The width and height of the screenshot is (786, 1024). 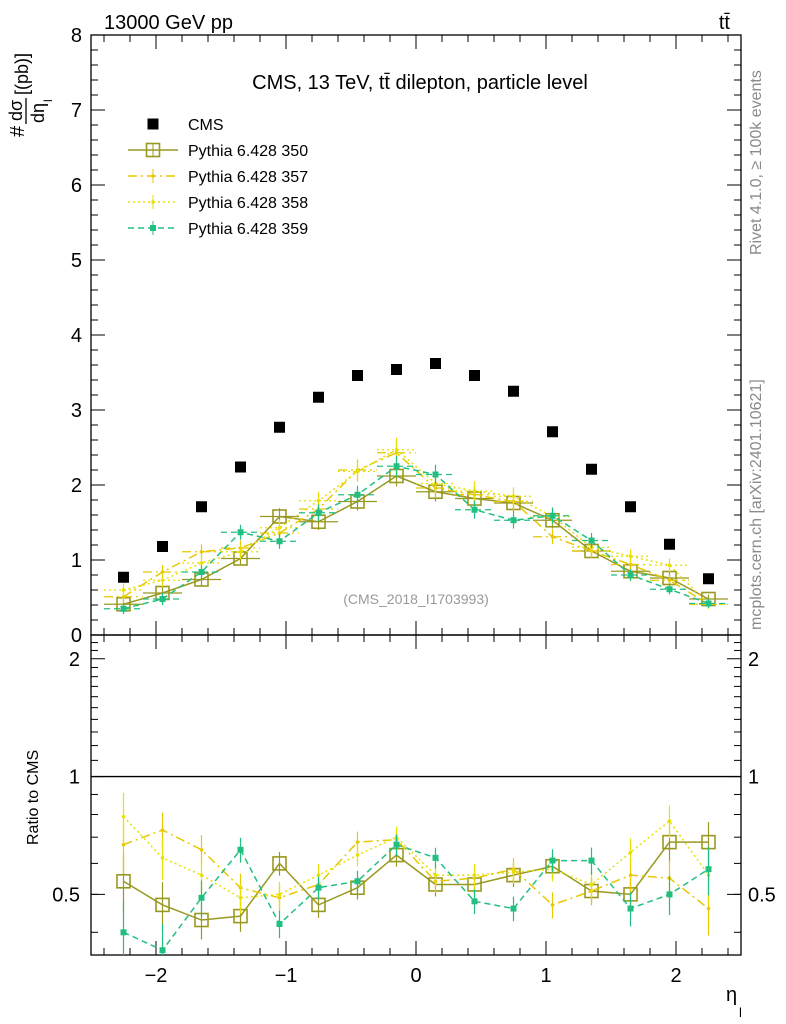 I want to click on y-tick-label: 2, so click(x=76, y=486).